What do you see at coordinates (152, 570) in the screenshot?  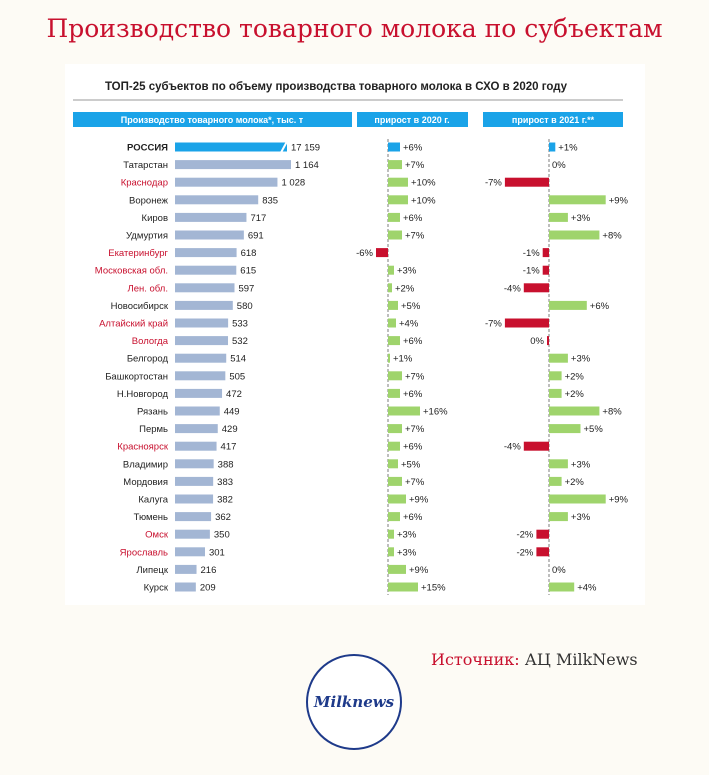 I see `region-label: Липецк` at bounding box center [152, 570].